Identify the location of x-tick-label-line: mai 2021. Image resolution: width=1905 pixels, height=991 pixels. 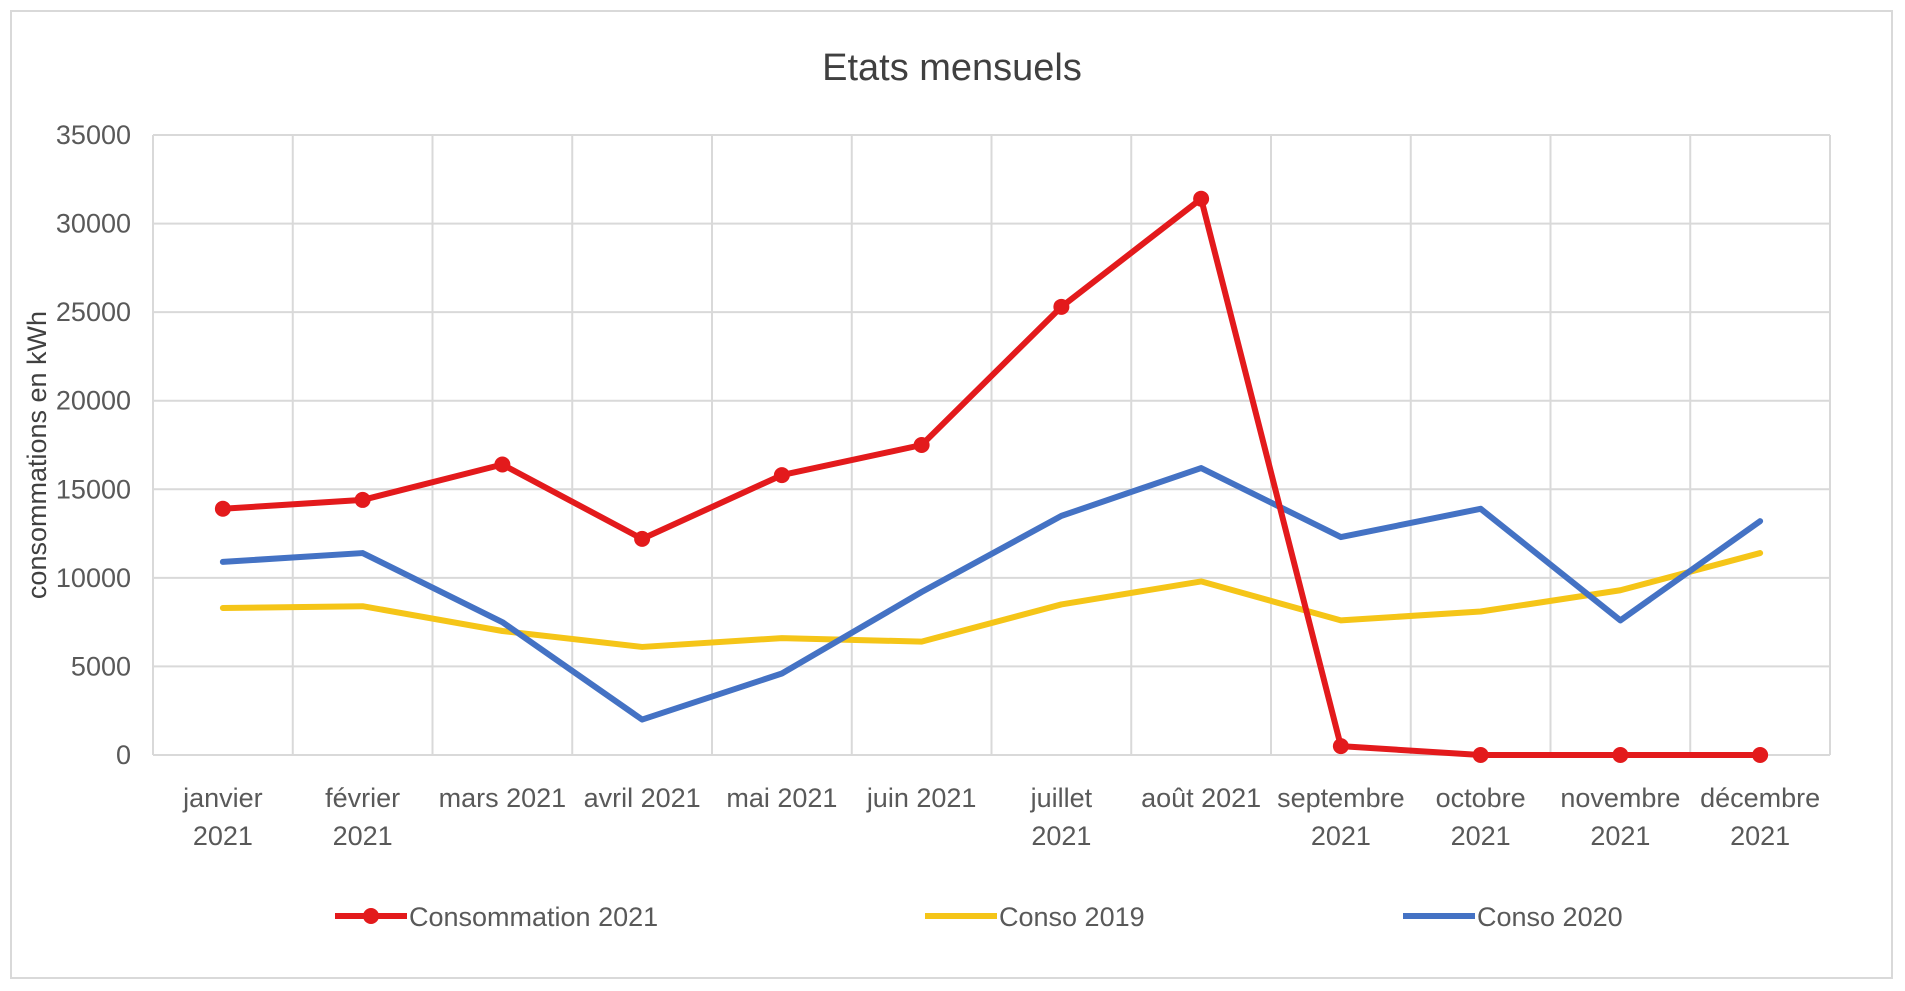
(781, 798).